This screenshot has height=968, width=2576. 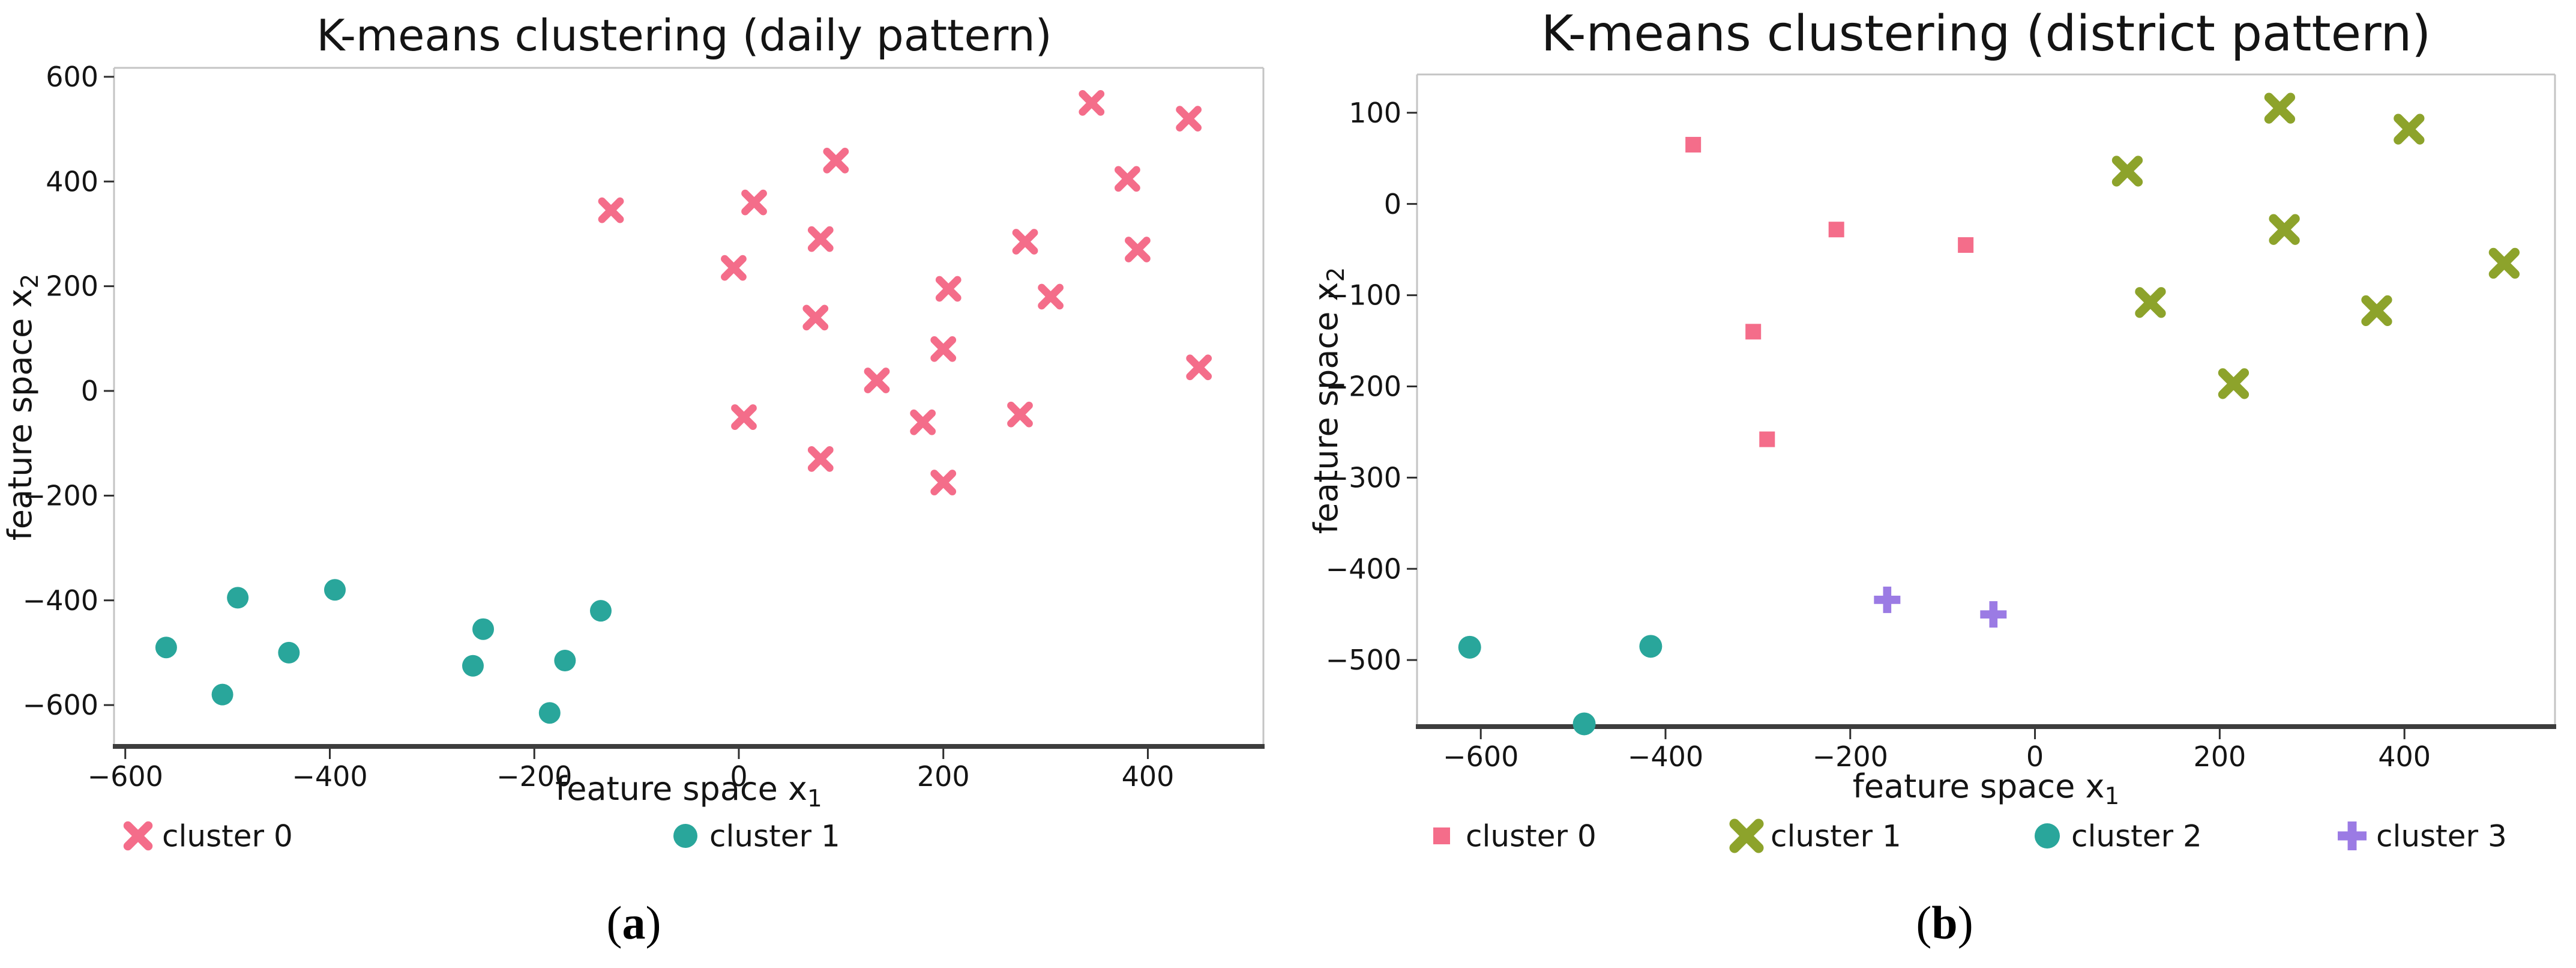 I want to click on y-tick-label: −400, so click(x=60, y=600).